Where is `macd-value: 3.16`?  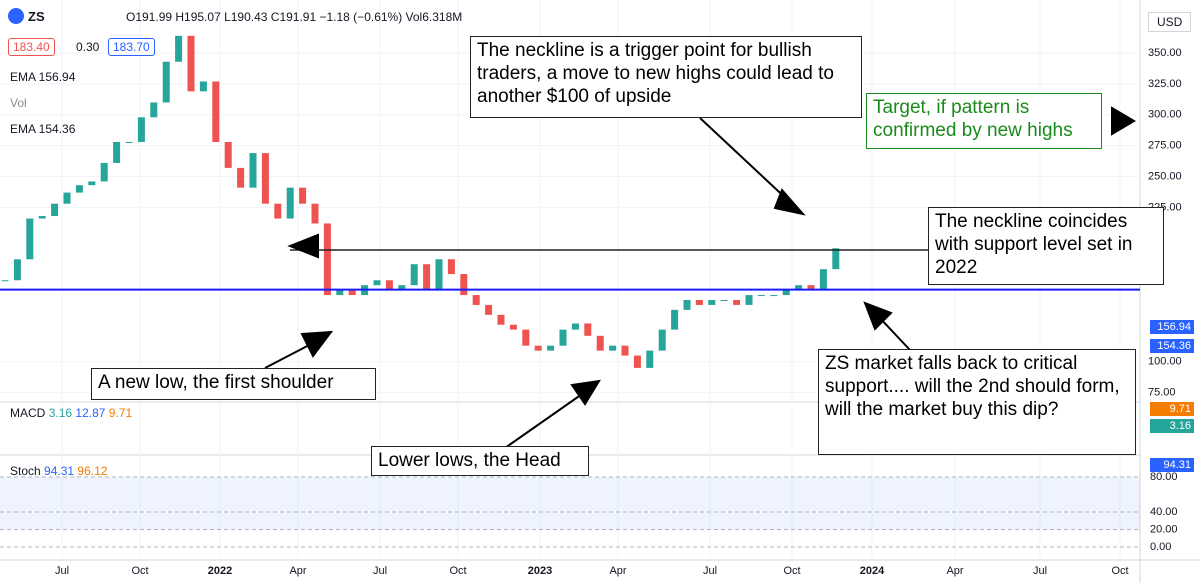 macd-value: 3.16 is located at coordinates (60, 413).